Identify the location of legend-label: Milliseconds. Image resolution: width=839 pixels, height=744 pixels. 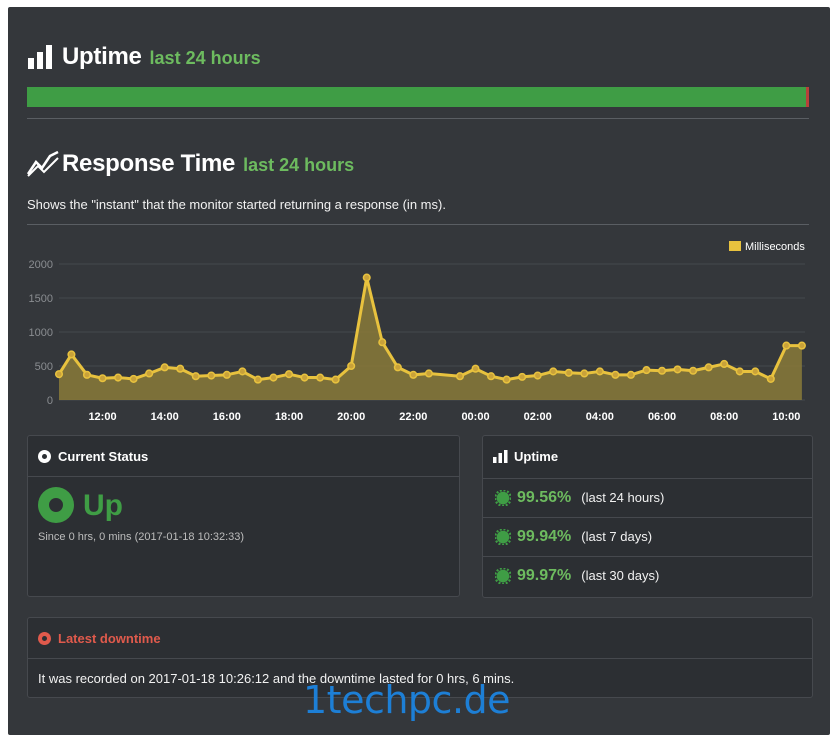
(775, 247).